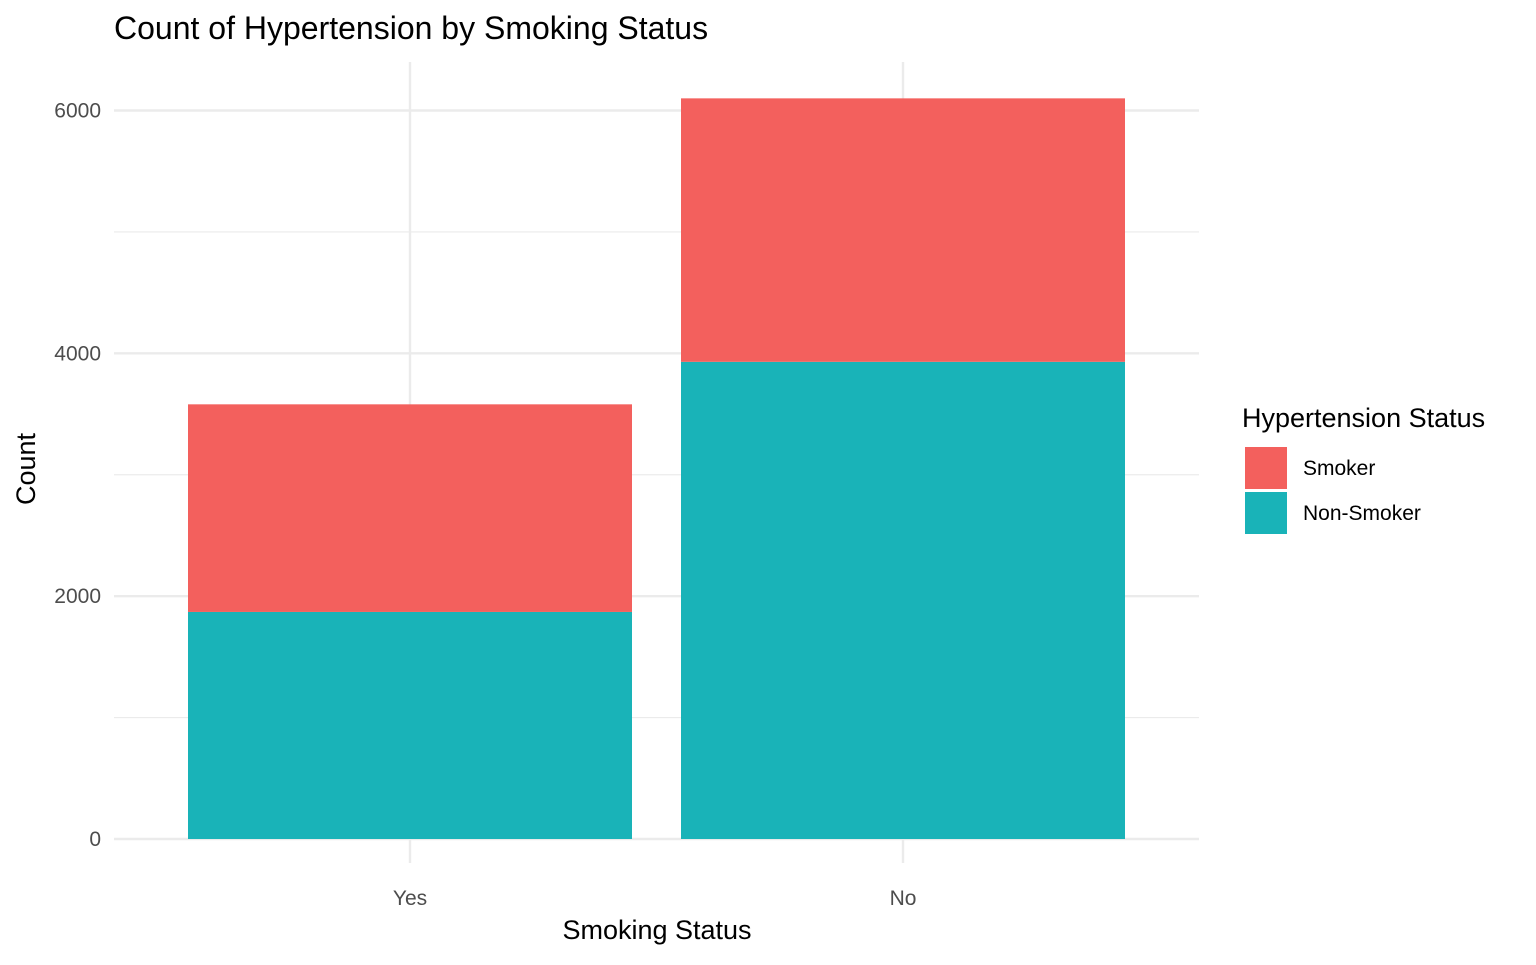 The image size is (1536, 965). Describe the element at coordinates (77, 596) in the screenshot. I see `y-tick-label: 2000` at that location.